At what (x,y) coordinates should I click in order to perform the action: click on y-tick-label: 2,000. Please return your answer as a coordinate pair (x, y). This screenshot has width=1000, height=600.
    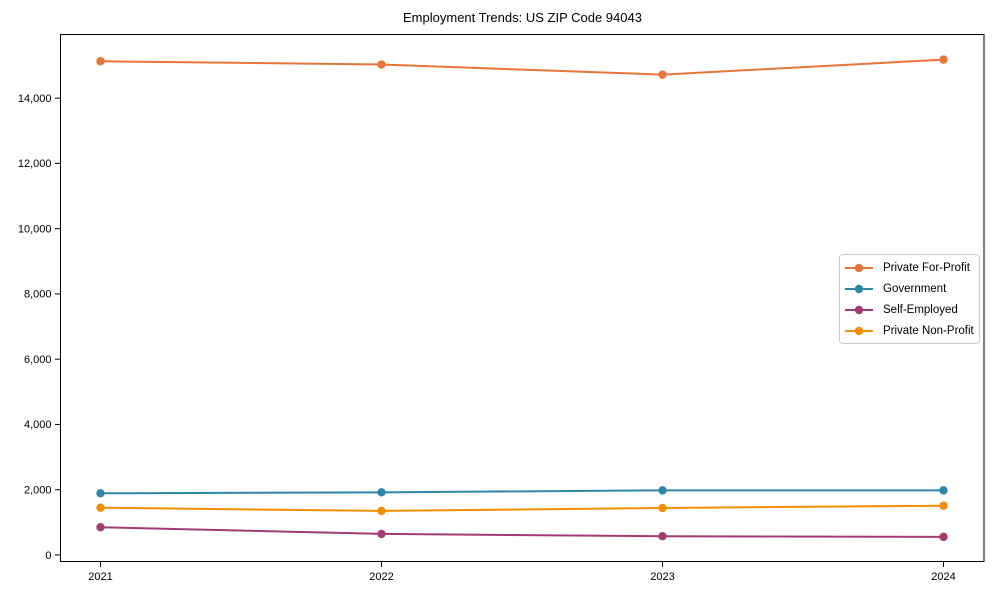
    Looking at the image, I should click on (38, 491).